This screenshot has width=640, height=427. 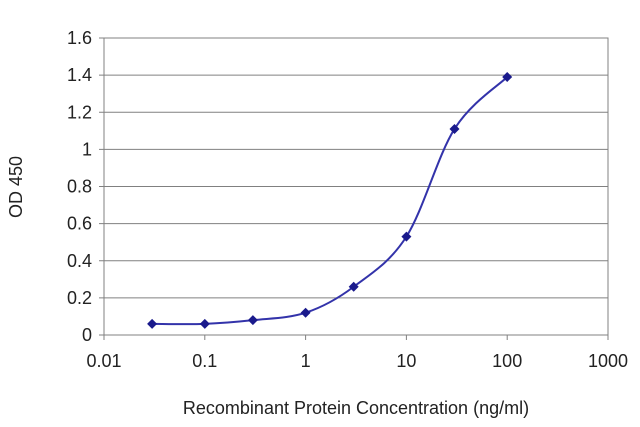 I want to click on y-tick-label: 1.2, so click(x=79, y=112).